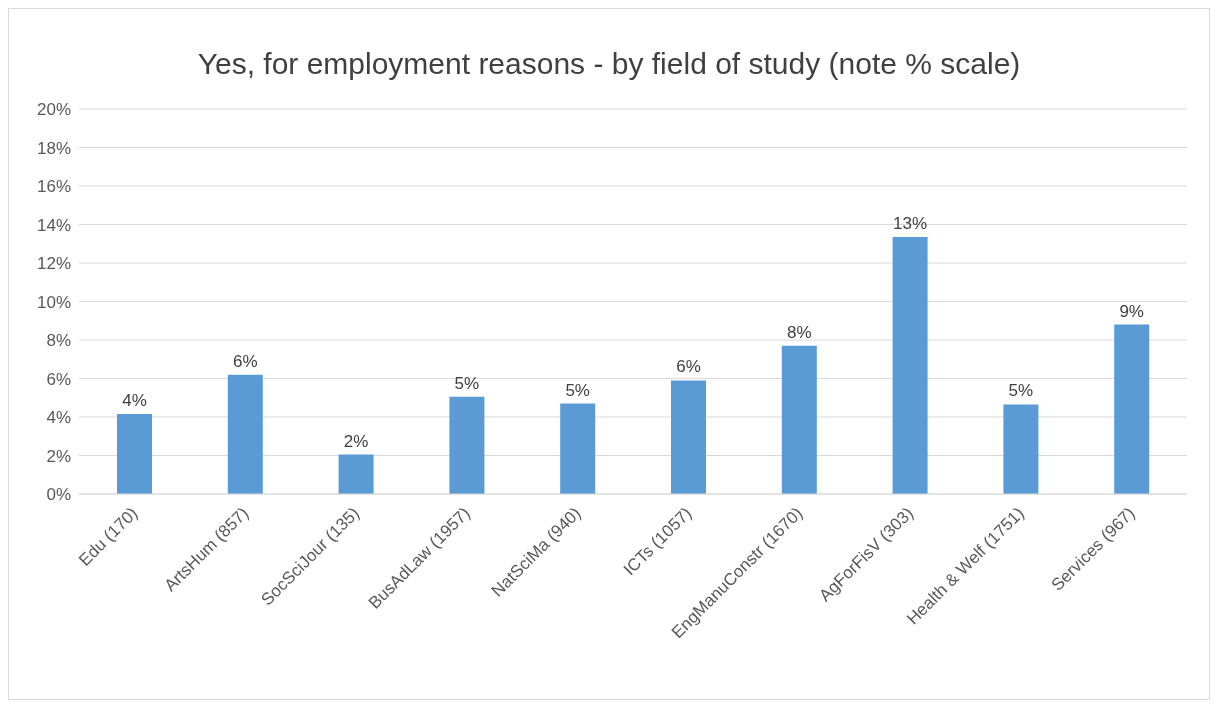 The width and height of the screenshot is (1219, 709). I want to click on y-tick-label: 16%, so click(53, 187).